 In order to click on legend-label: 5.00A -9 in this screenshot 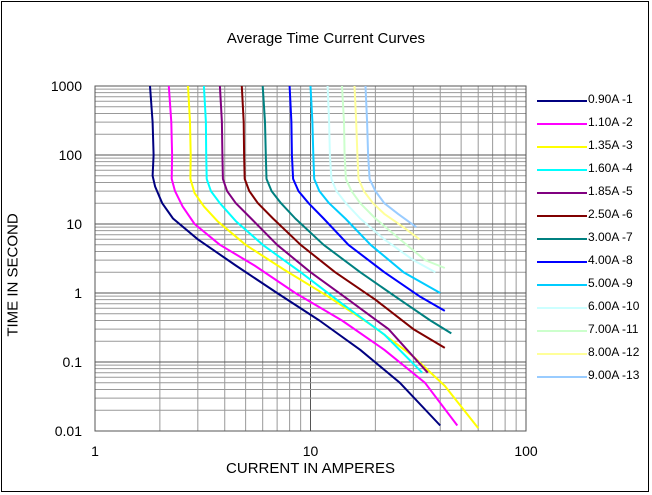, I will do `click(610, 283)`.